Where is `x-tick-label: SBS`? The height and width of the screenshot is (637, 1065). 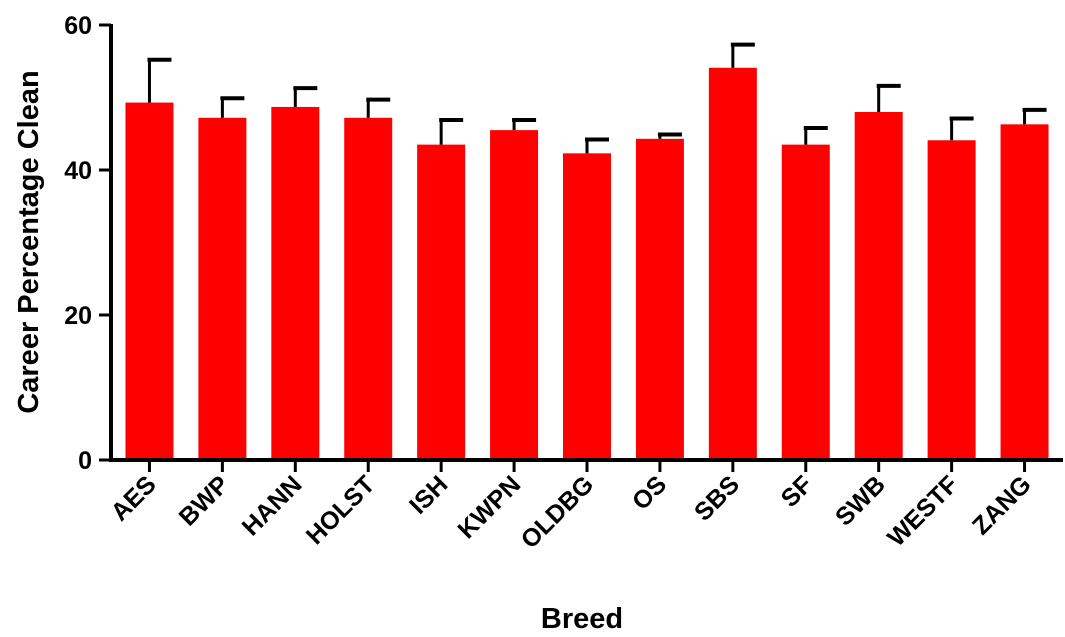 x-tick-label: SBS is located at coordinates (717, 498).